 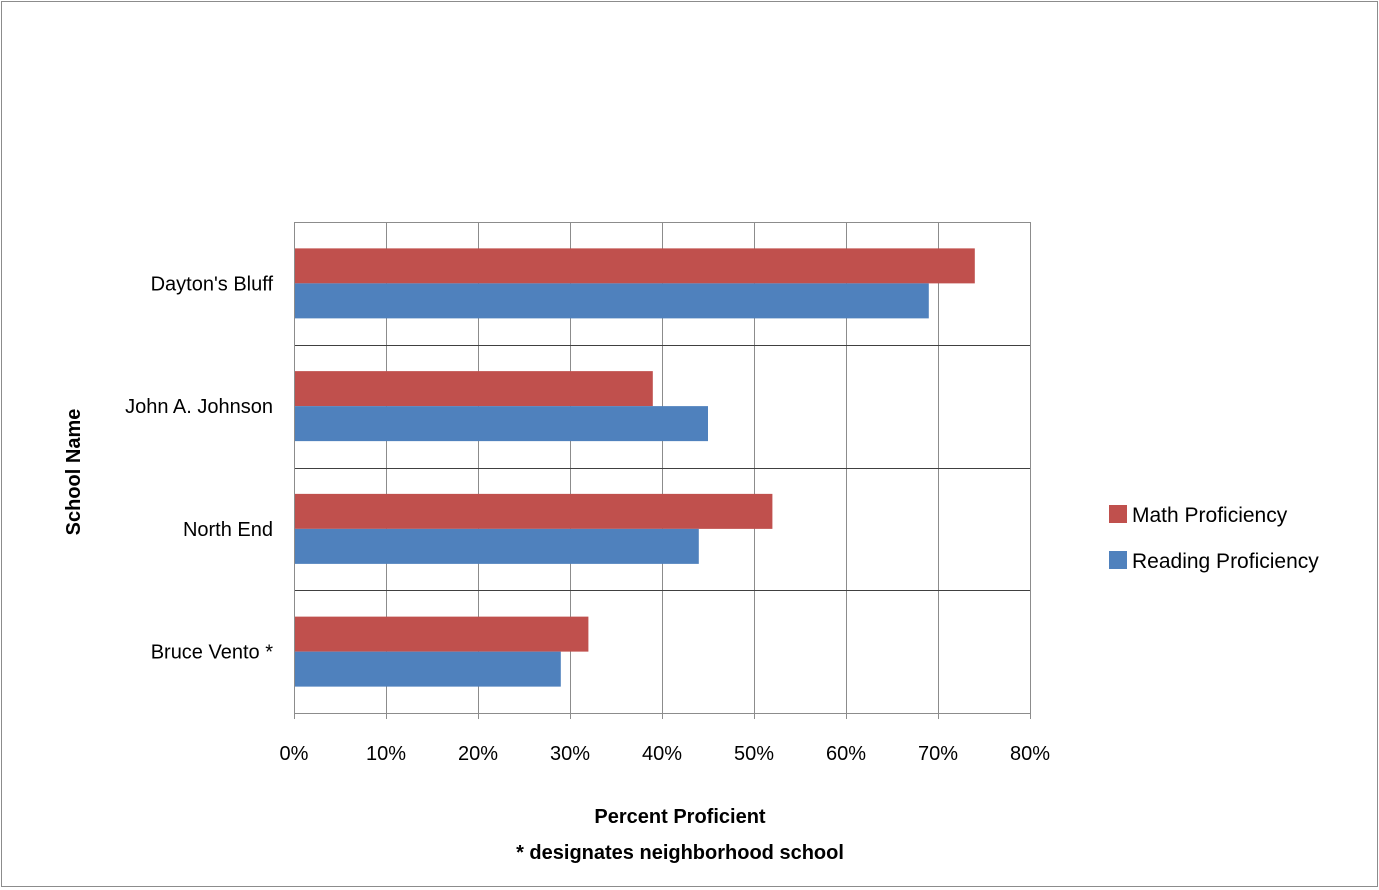 I want to click on legend-label: Reading Proficiency, so click(x=1225, y=561).